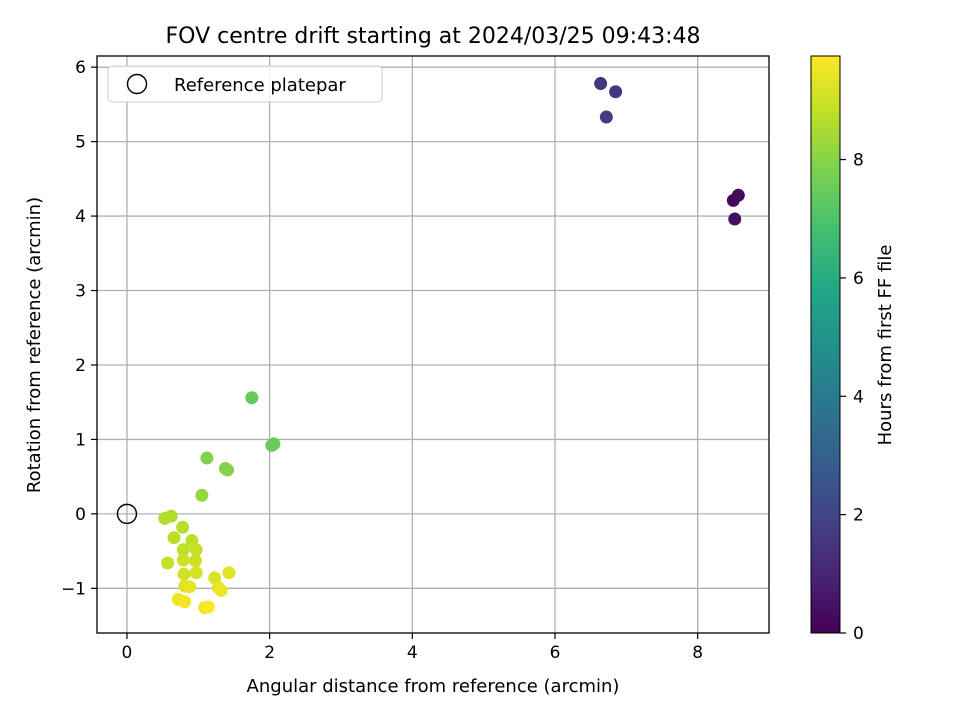 The width and height of the screenshot is (960, 720). I want to click on y-tick-label: 3, so click(80, 292).